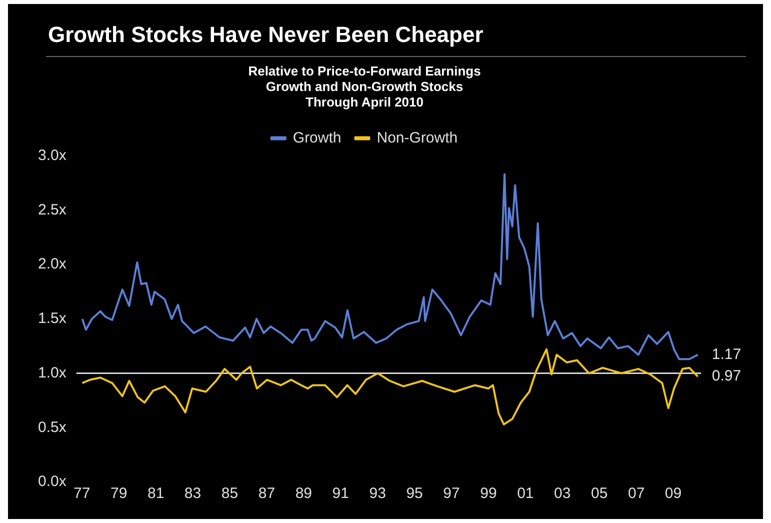 The width and height of the screenshot is (771, 523). Describe the element at coordinates (52, 373) in the screenshot. I see `y-tick-label: 1.0x` at that location.